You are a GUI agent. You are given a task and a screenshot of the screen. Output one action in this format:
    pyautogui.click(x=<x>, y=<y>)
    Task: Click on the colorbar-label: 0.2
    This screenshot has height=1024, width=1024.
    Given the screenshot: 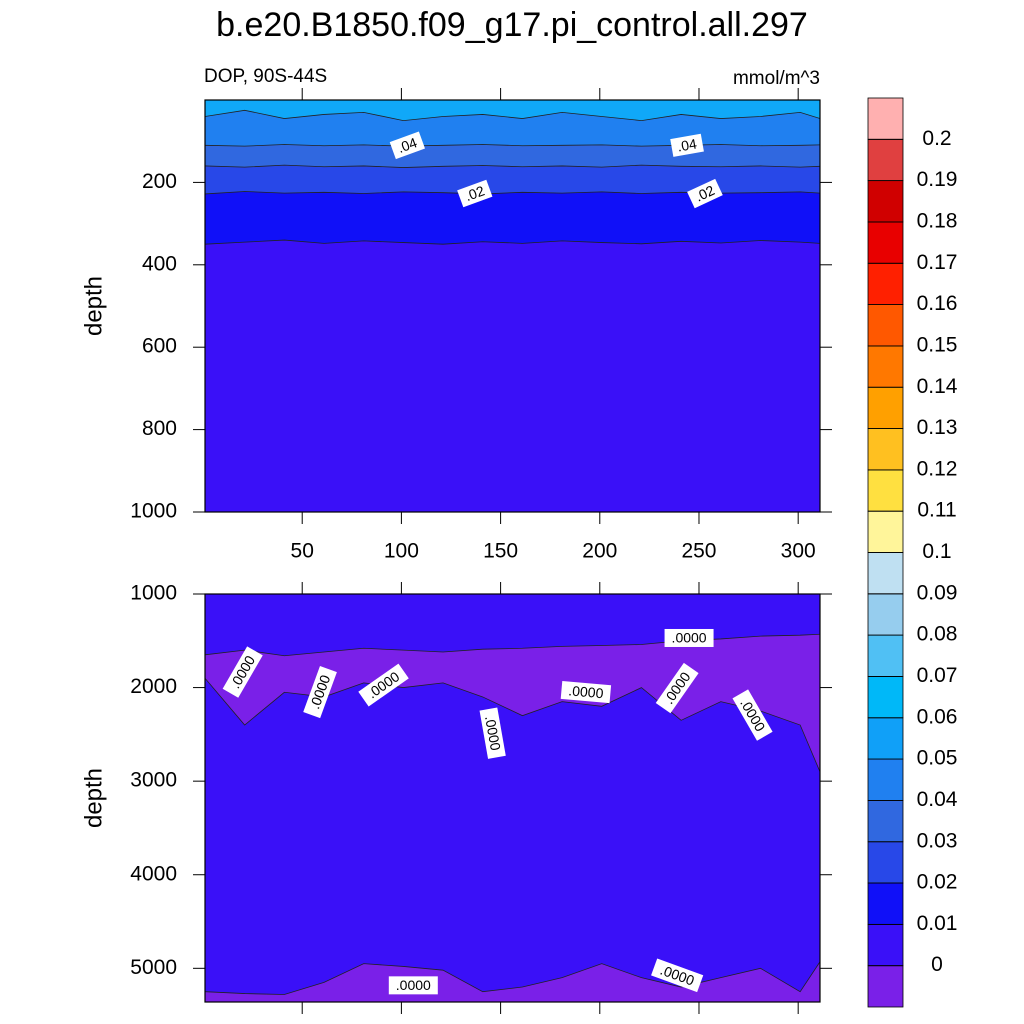 What is the action you would take?
    pyautogui.click(x=936, y=138)
    